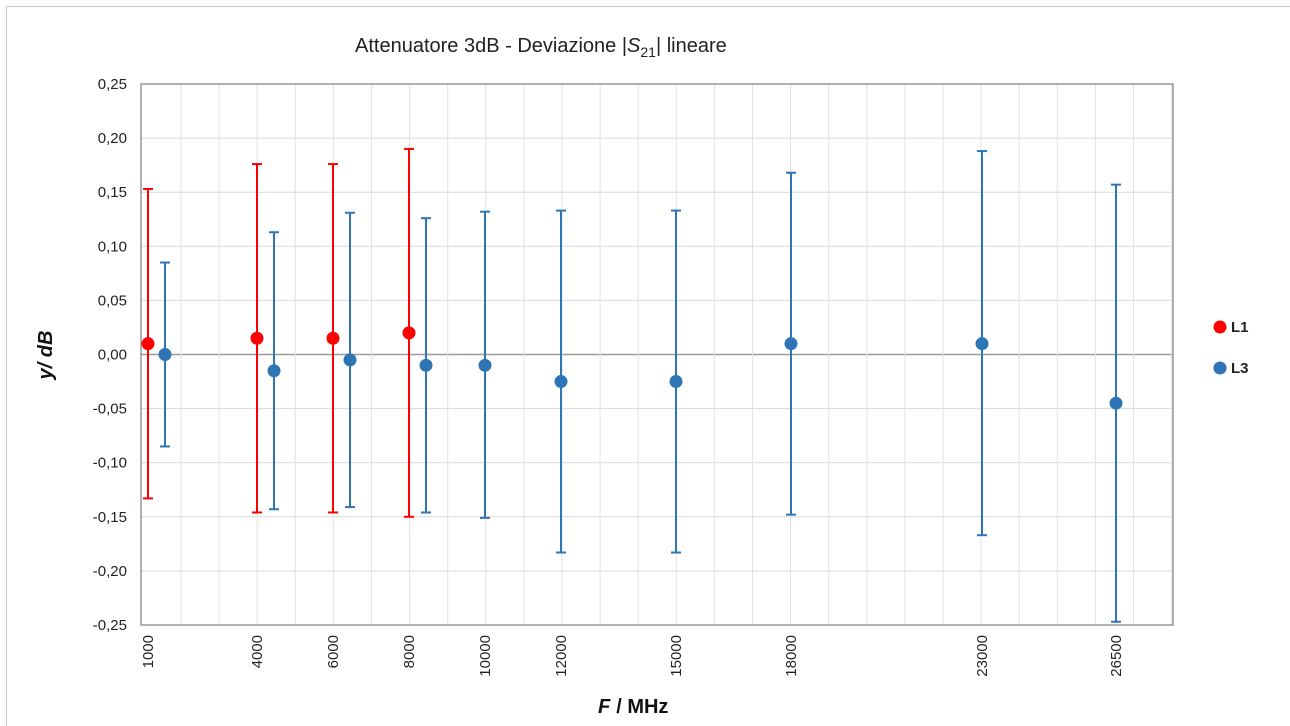 This screenshot has height=726, width=1290. I want to click on chart-title-symbol: S, so click(634, 46).